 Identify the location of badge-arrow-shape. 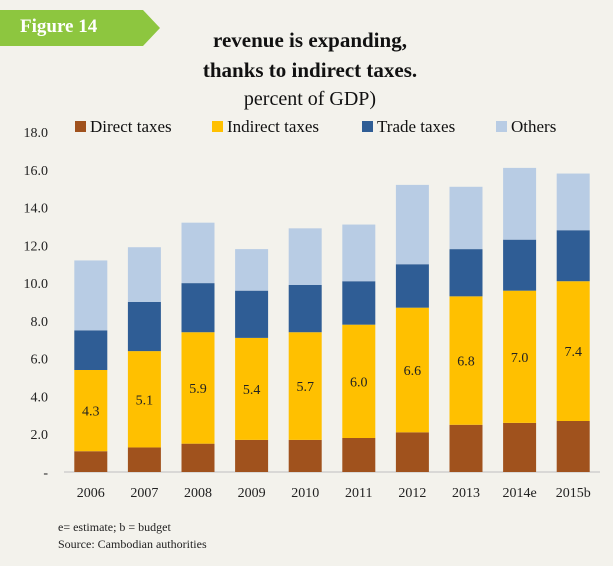
(80, 28).